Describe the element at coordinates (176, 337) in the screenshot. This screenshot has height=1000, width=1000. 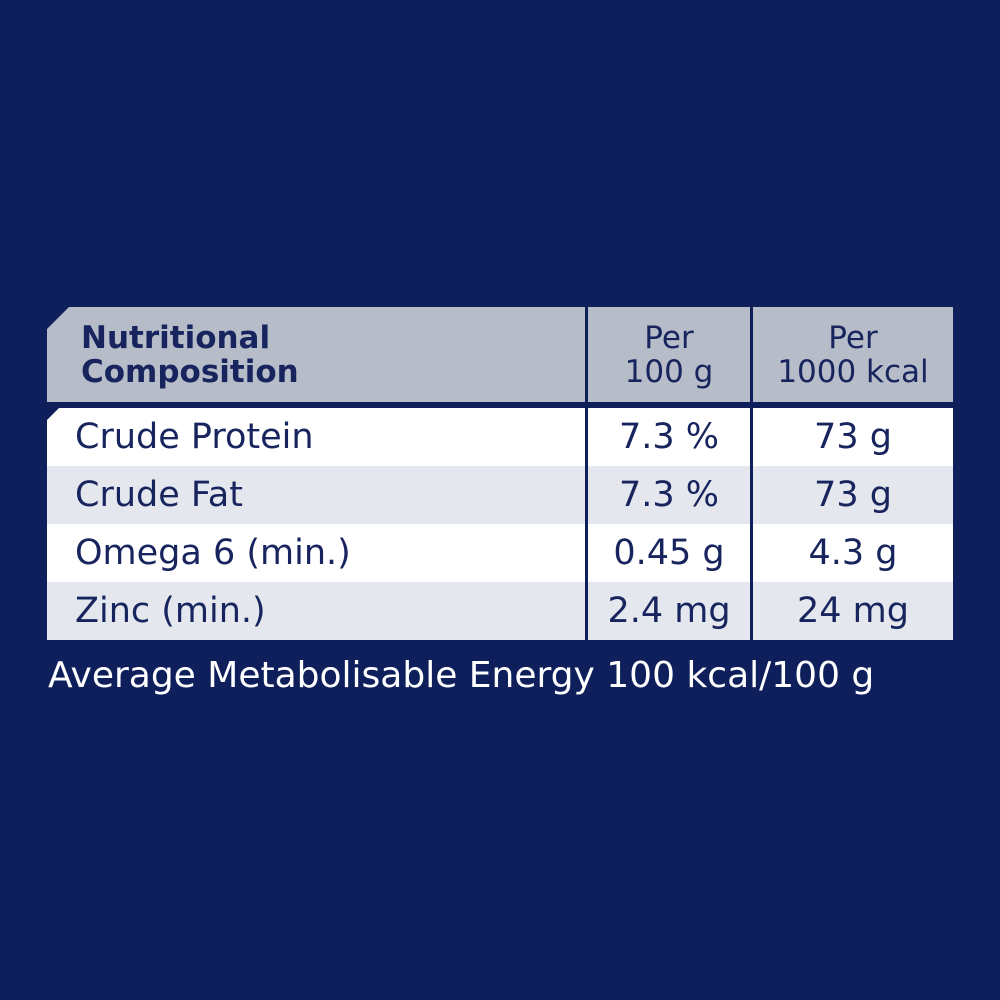
I see `header-text: Nutritional` at that location.